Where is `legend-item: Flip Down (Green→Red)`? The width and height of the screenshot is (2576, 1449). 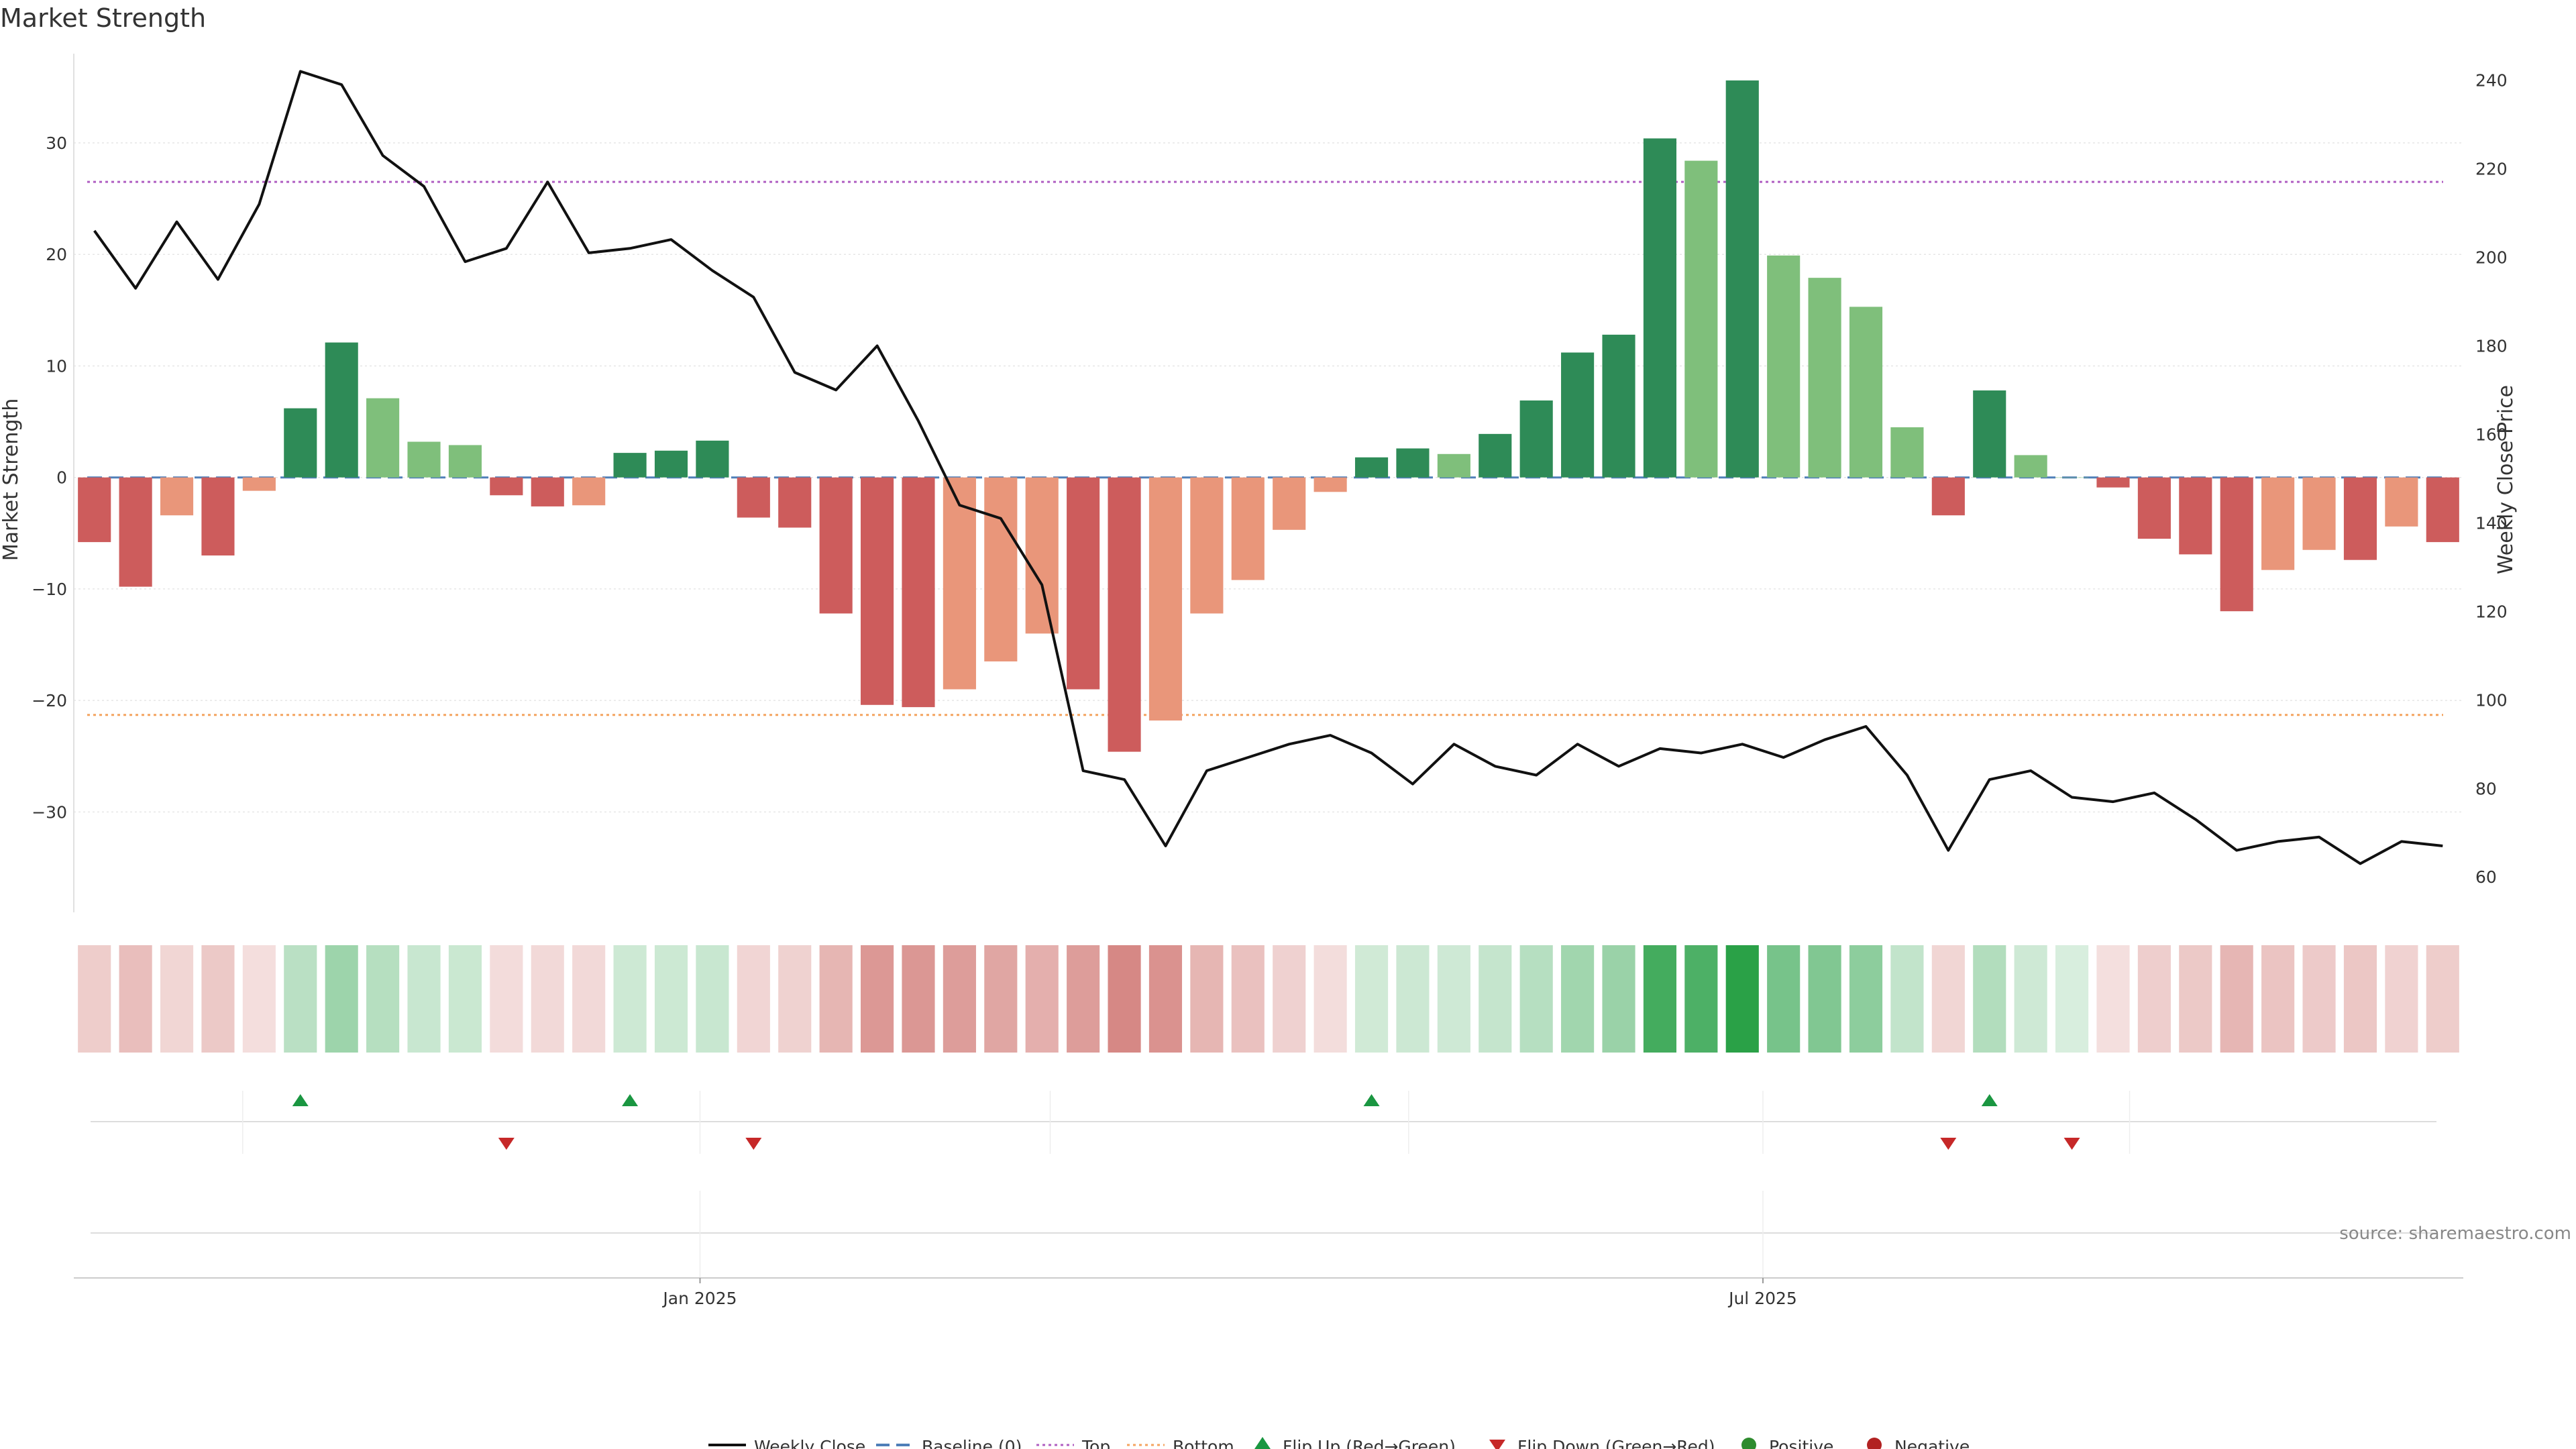
legend-item: Flip Down (Green→Red) is located at coordinates (1602, 1443).